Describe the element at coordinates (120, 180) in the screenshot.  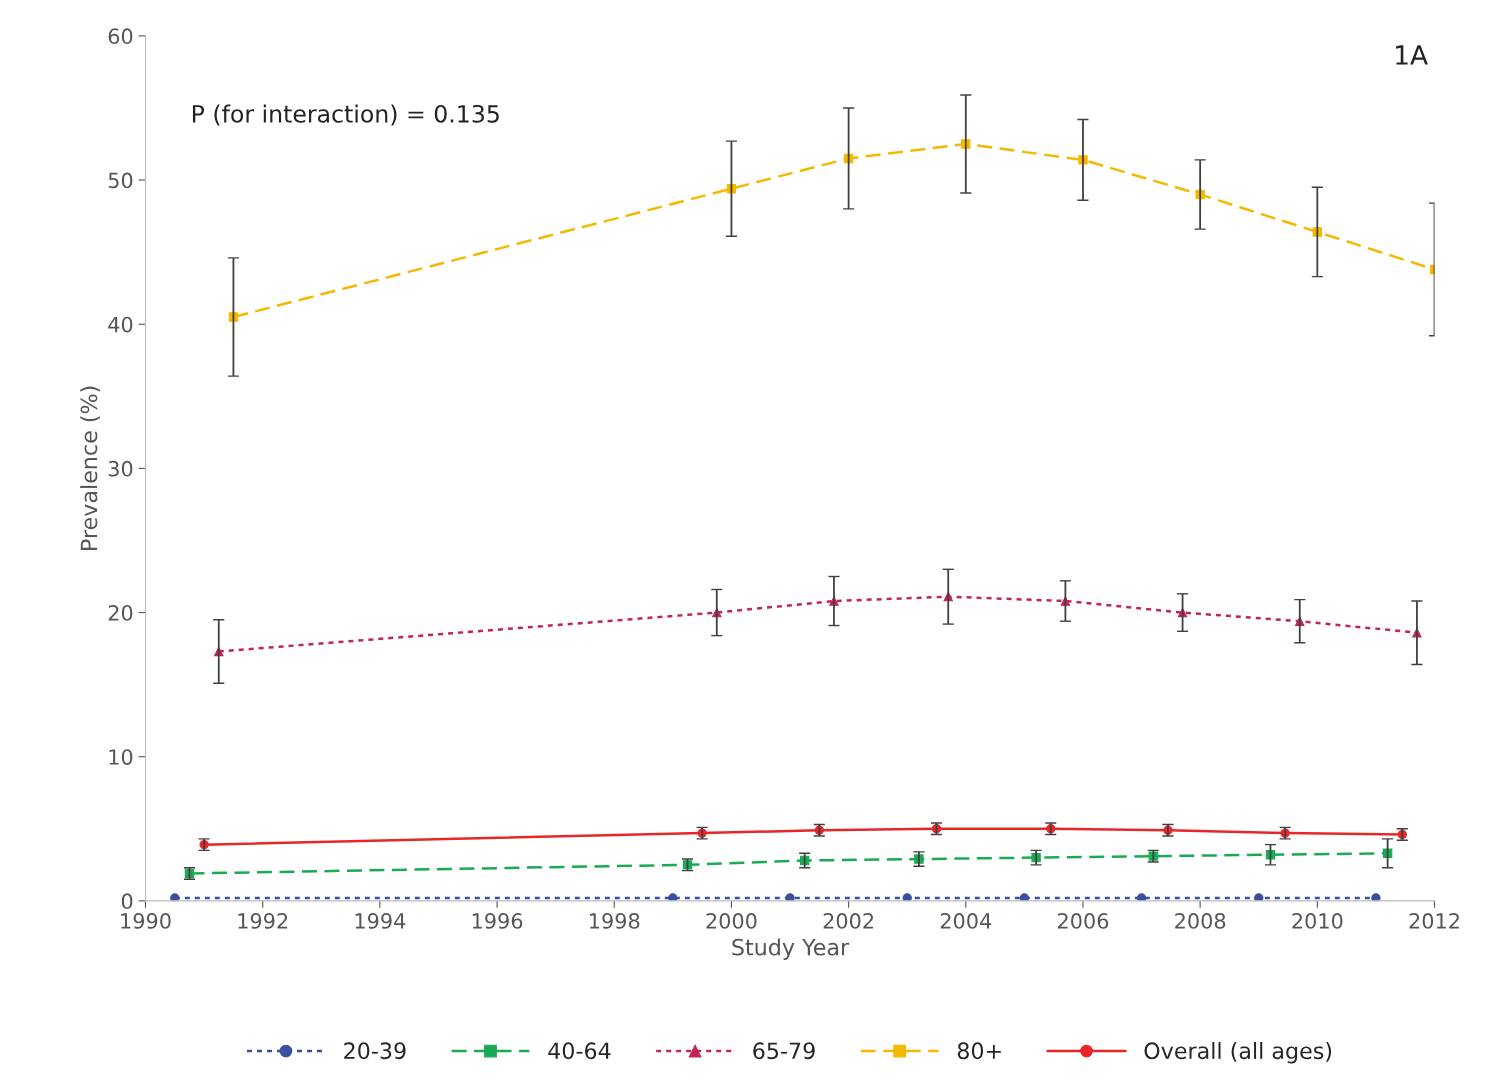
I see `y-tick-label: 50` at that location.